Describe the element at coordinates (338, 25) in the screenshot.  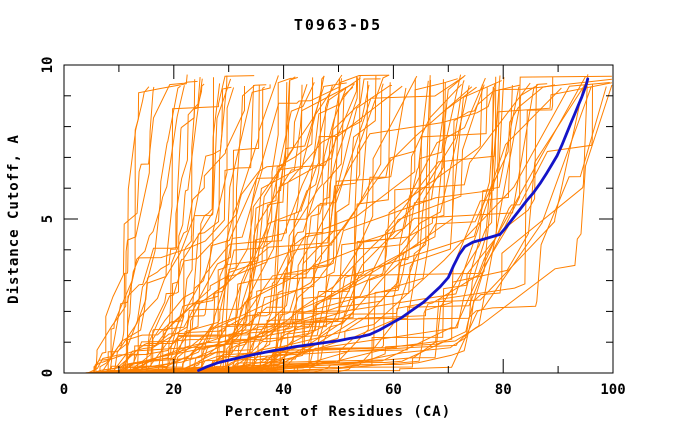
I see `chart-title: T0963-D5` at that location.